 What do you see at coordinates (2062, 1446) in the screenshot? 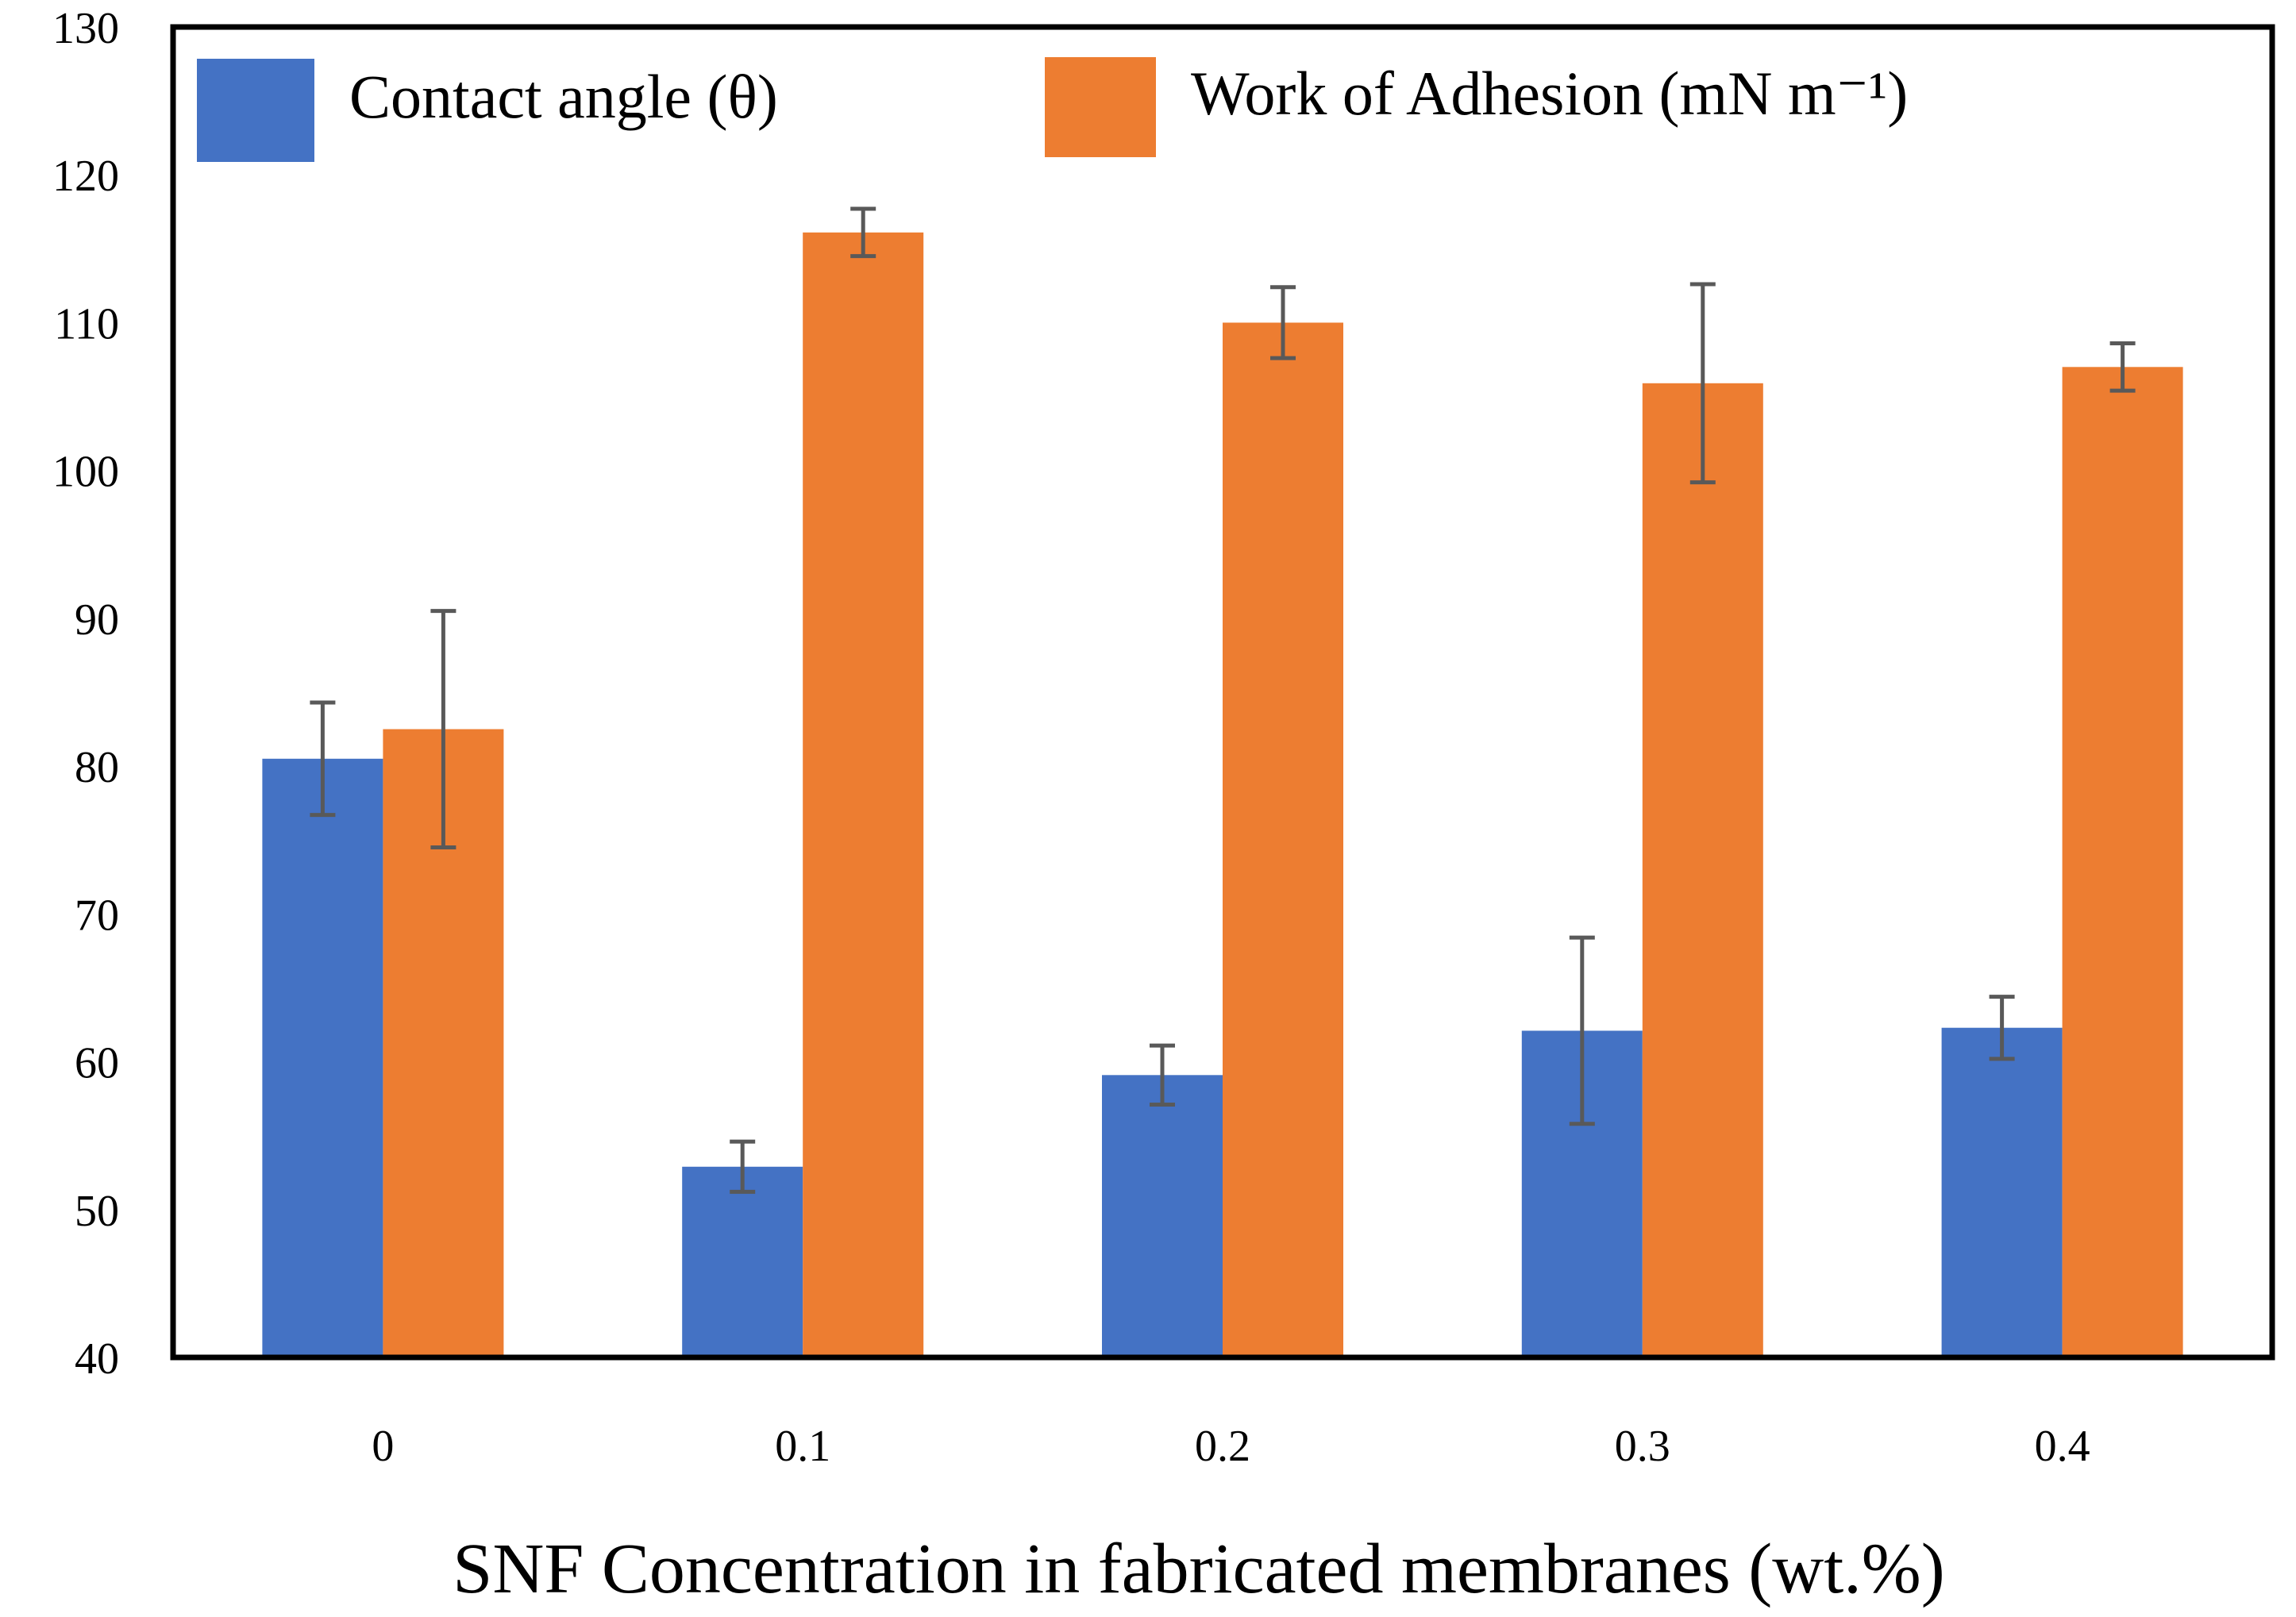
I see `x-tick-label-0-4: 0.4` at bounding box center [2062, 1446].